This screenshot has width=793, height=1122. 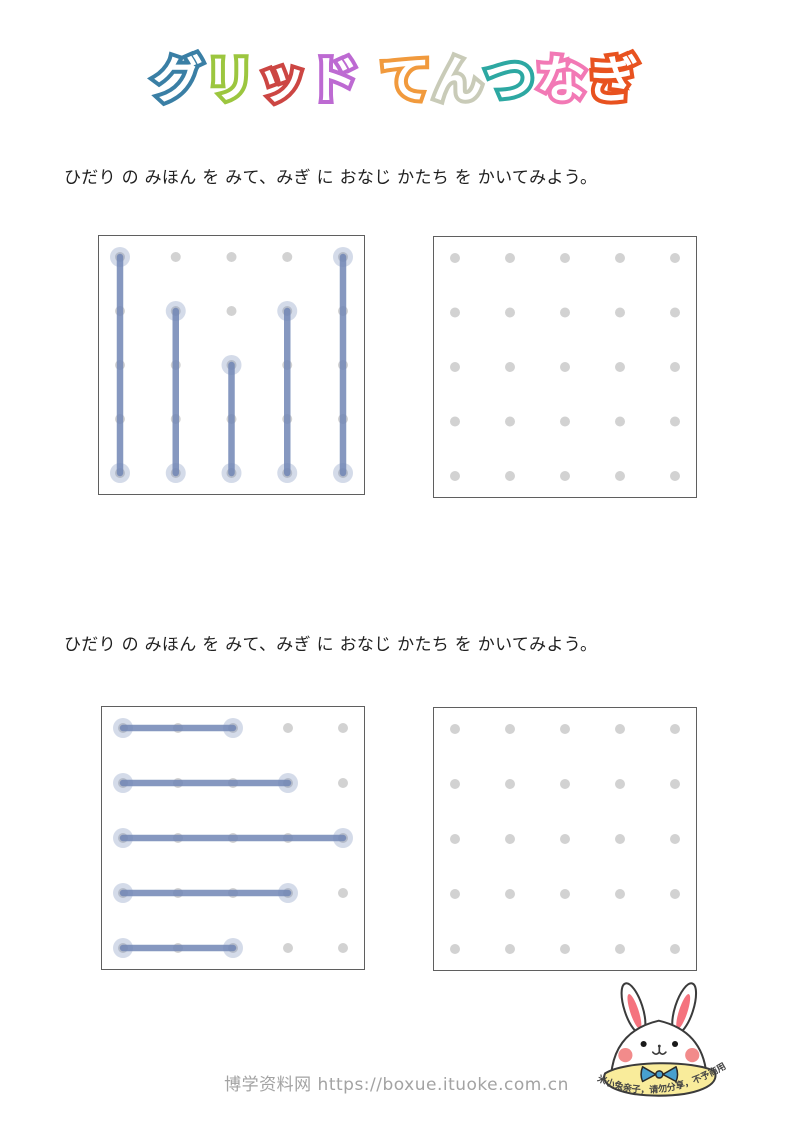 I want to click on title-fill-layer: グリッド てんつなぎ, so click(x=396, y=80).